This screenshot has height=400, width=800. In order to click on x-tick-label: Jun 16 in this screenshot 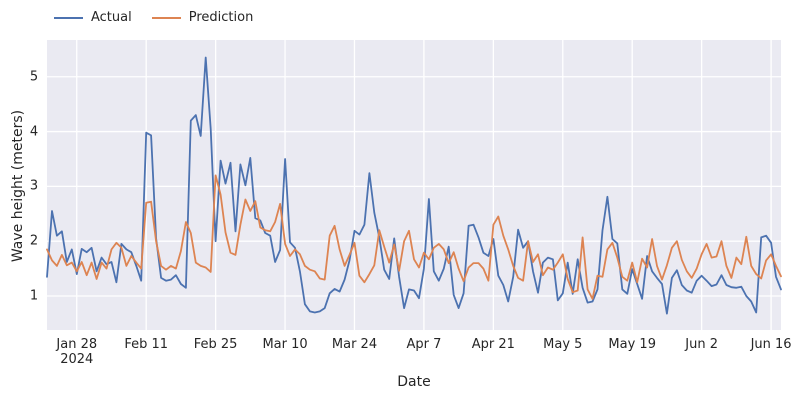, I will do `click(771, 344)`.